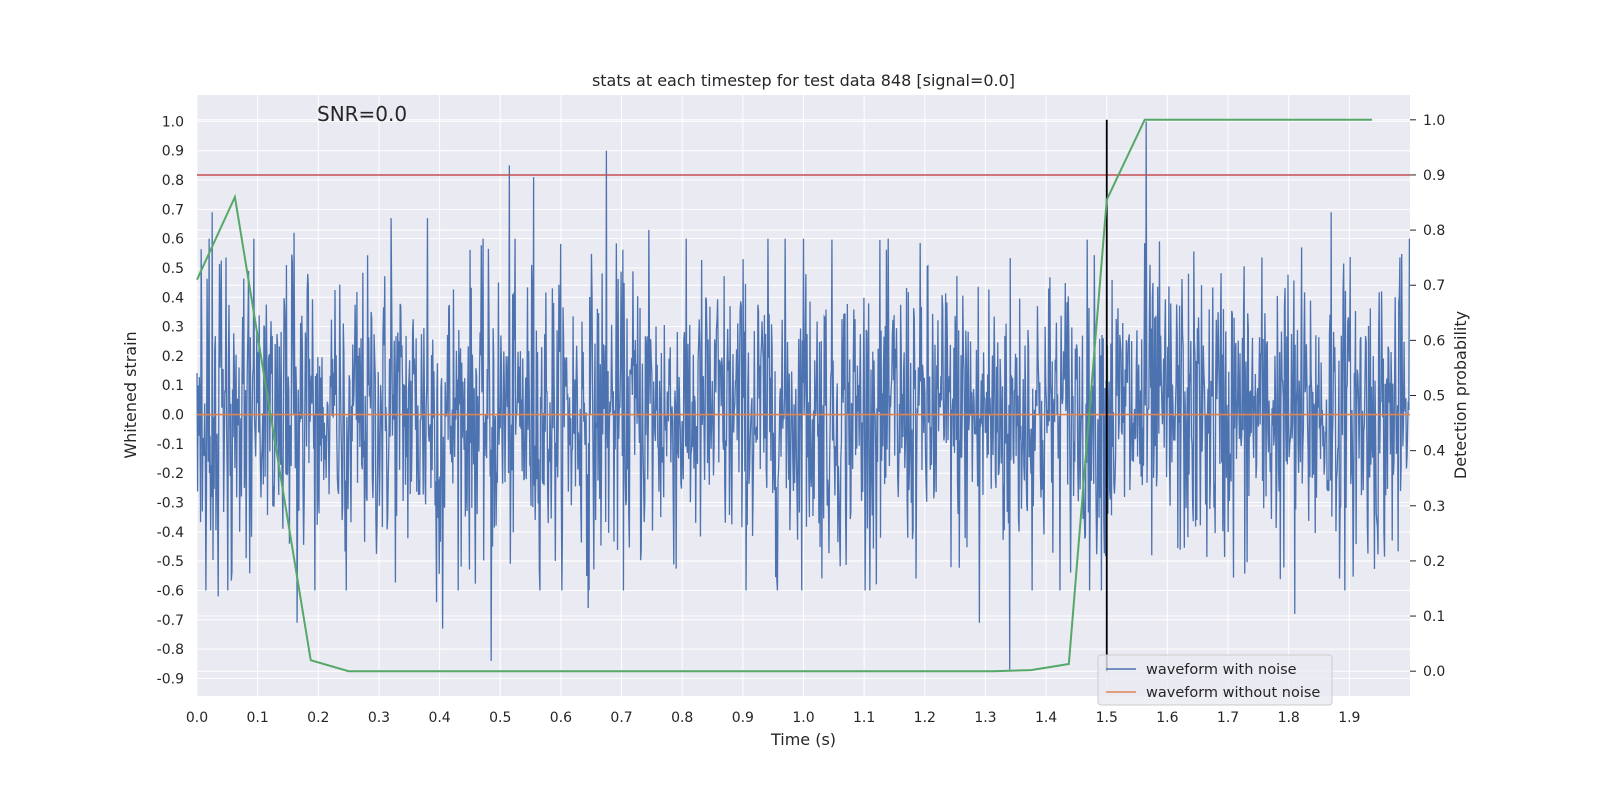  I want to click on y-right-tick-label: 0.8, so click(1434, 231).